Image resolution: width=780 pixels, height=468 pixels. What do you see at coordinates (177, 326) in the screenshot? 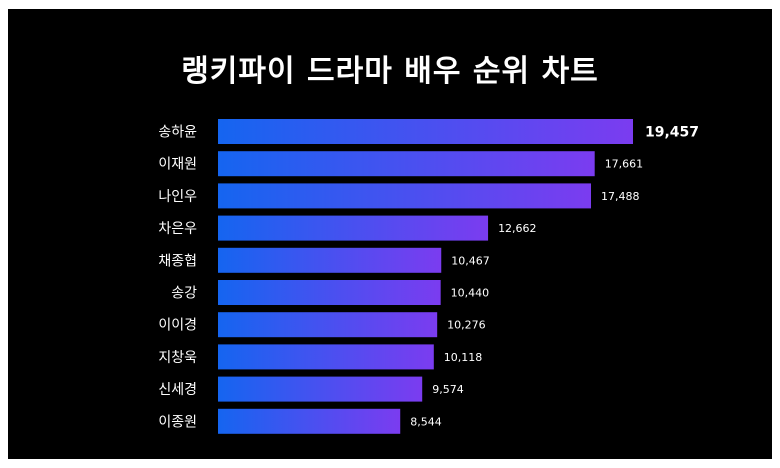
I see `category-label: 이이경` at bounding box center [177, 326].